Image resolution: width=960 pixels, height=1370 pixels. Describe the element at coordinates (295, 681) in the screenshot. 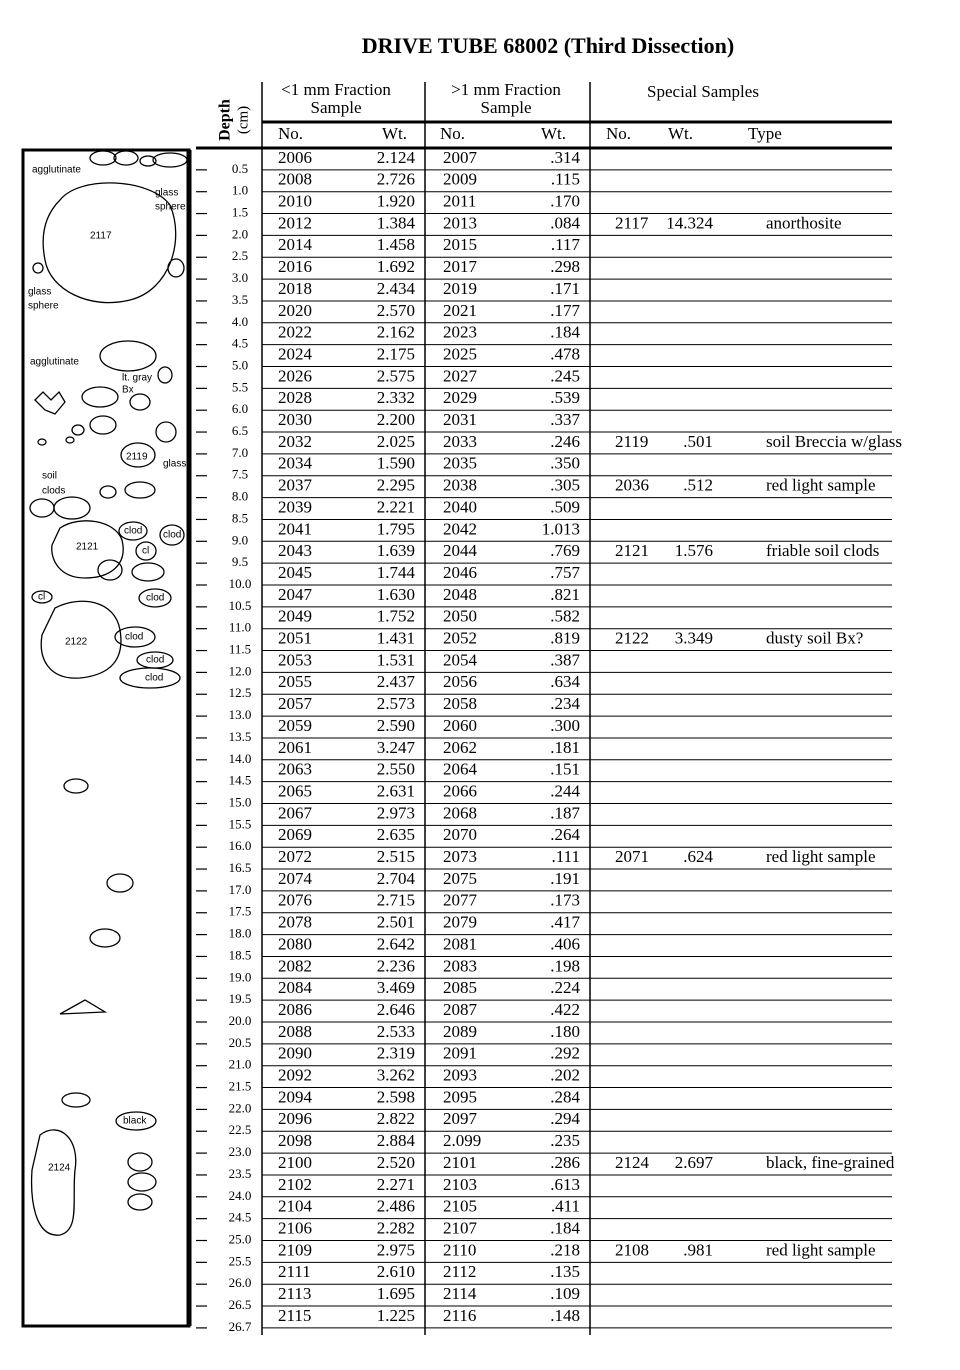

I see `fine-no: 2055` at that location.